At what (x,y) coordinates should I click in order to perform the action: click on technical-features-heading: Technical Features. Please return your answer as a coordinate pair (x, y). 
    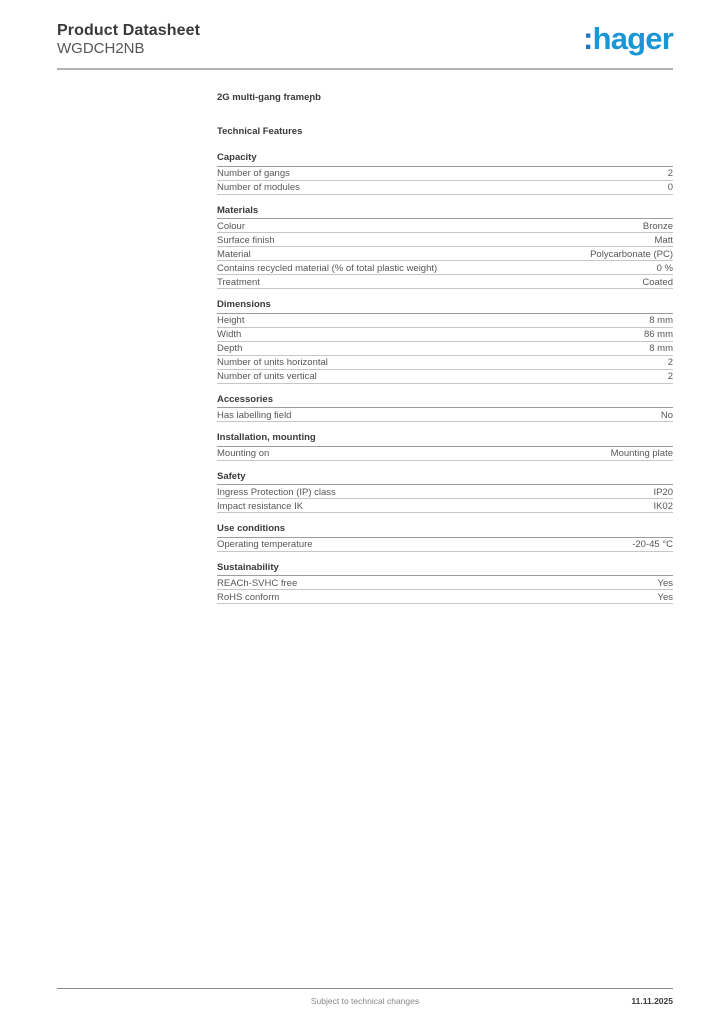
    Looking at the image, I should click on (260, 131).